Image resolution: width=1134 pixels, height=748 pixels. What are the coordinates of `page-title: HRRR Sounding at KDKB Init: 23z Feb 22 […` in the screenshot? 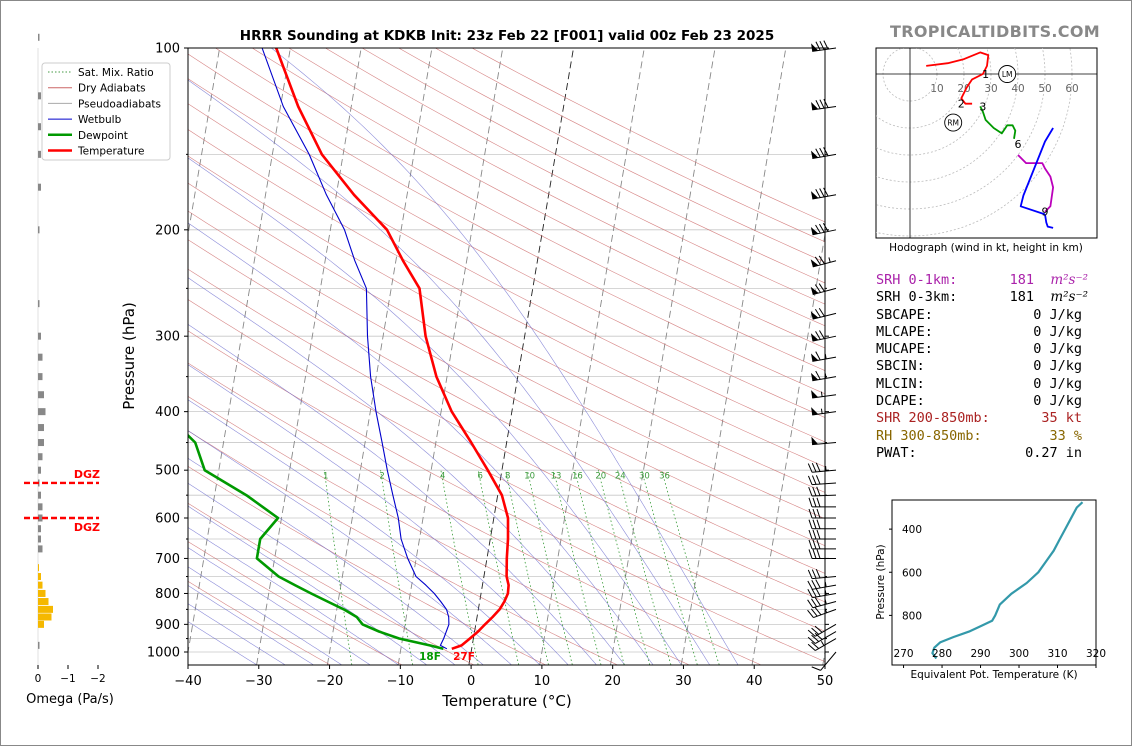 It's located at (507, 36).